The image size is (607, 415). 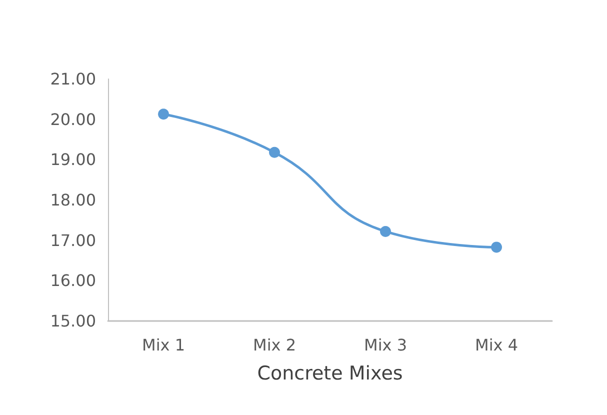 I want to click on y-tick-label: 19.00, so click(x=73, y=160).